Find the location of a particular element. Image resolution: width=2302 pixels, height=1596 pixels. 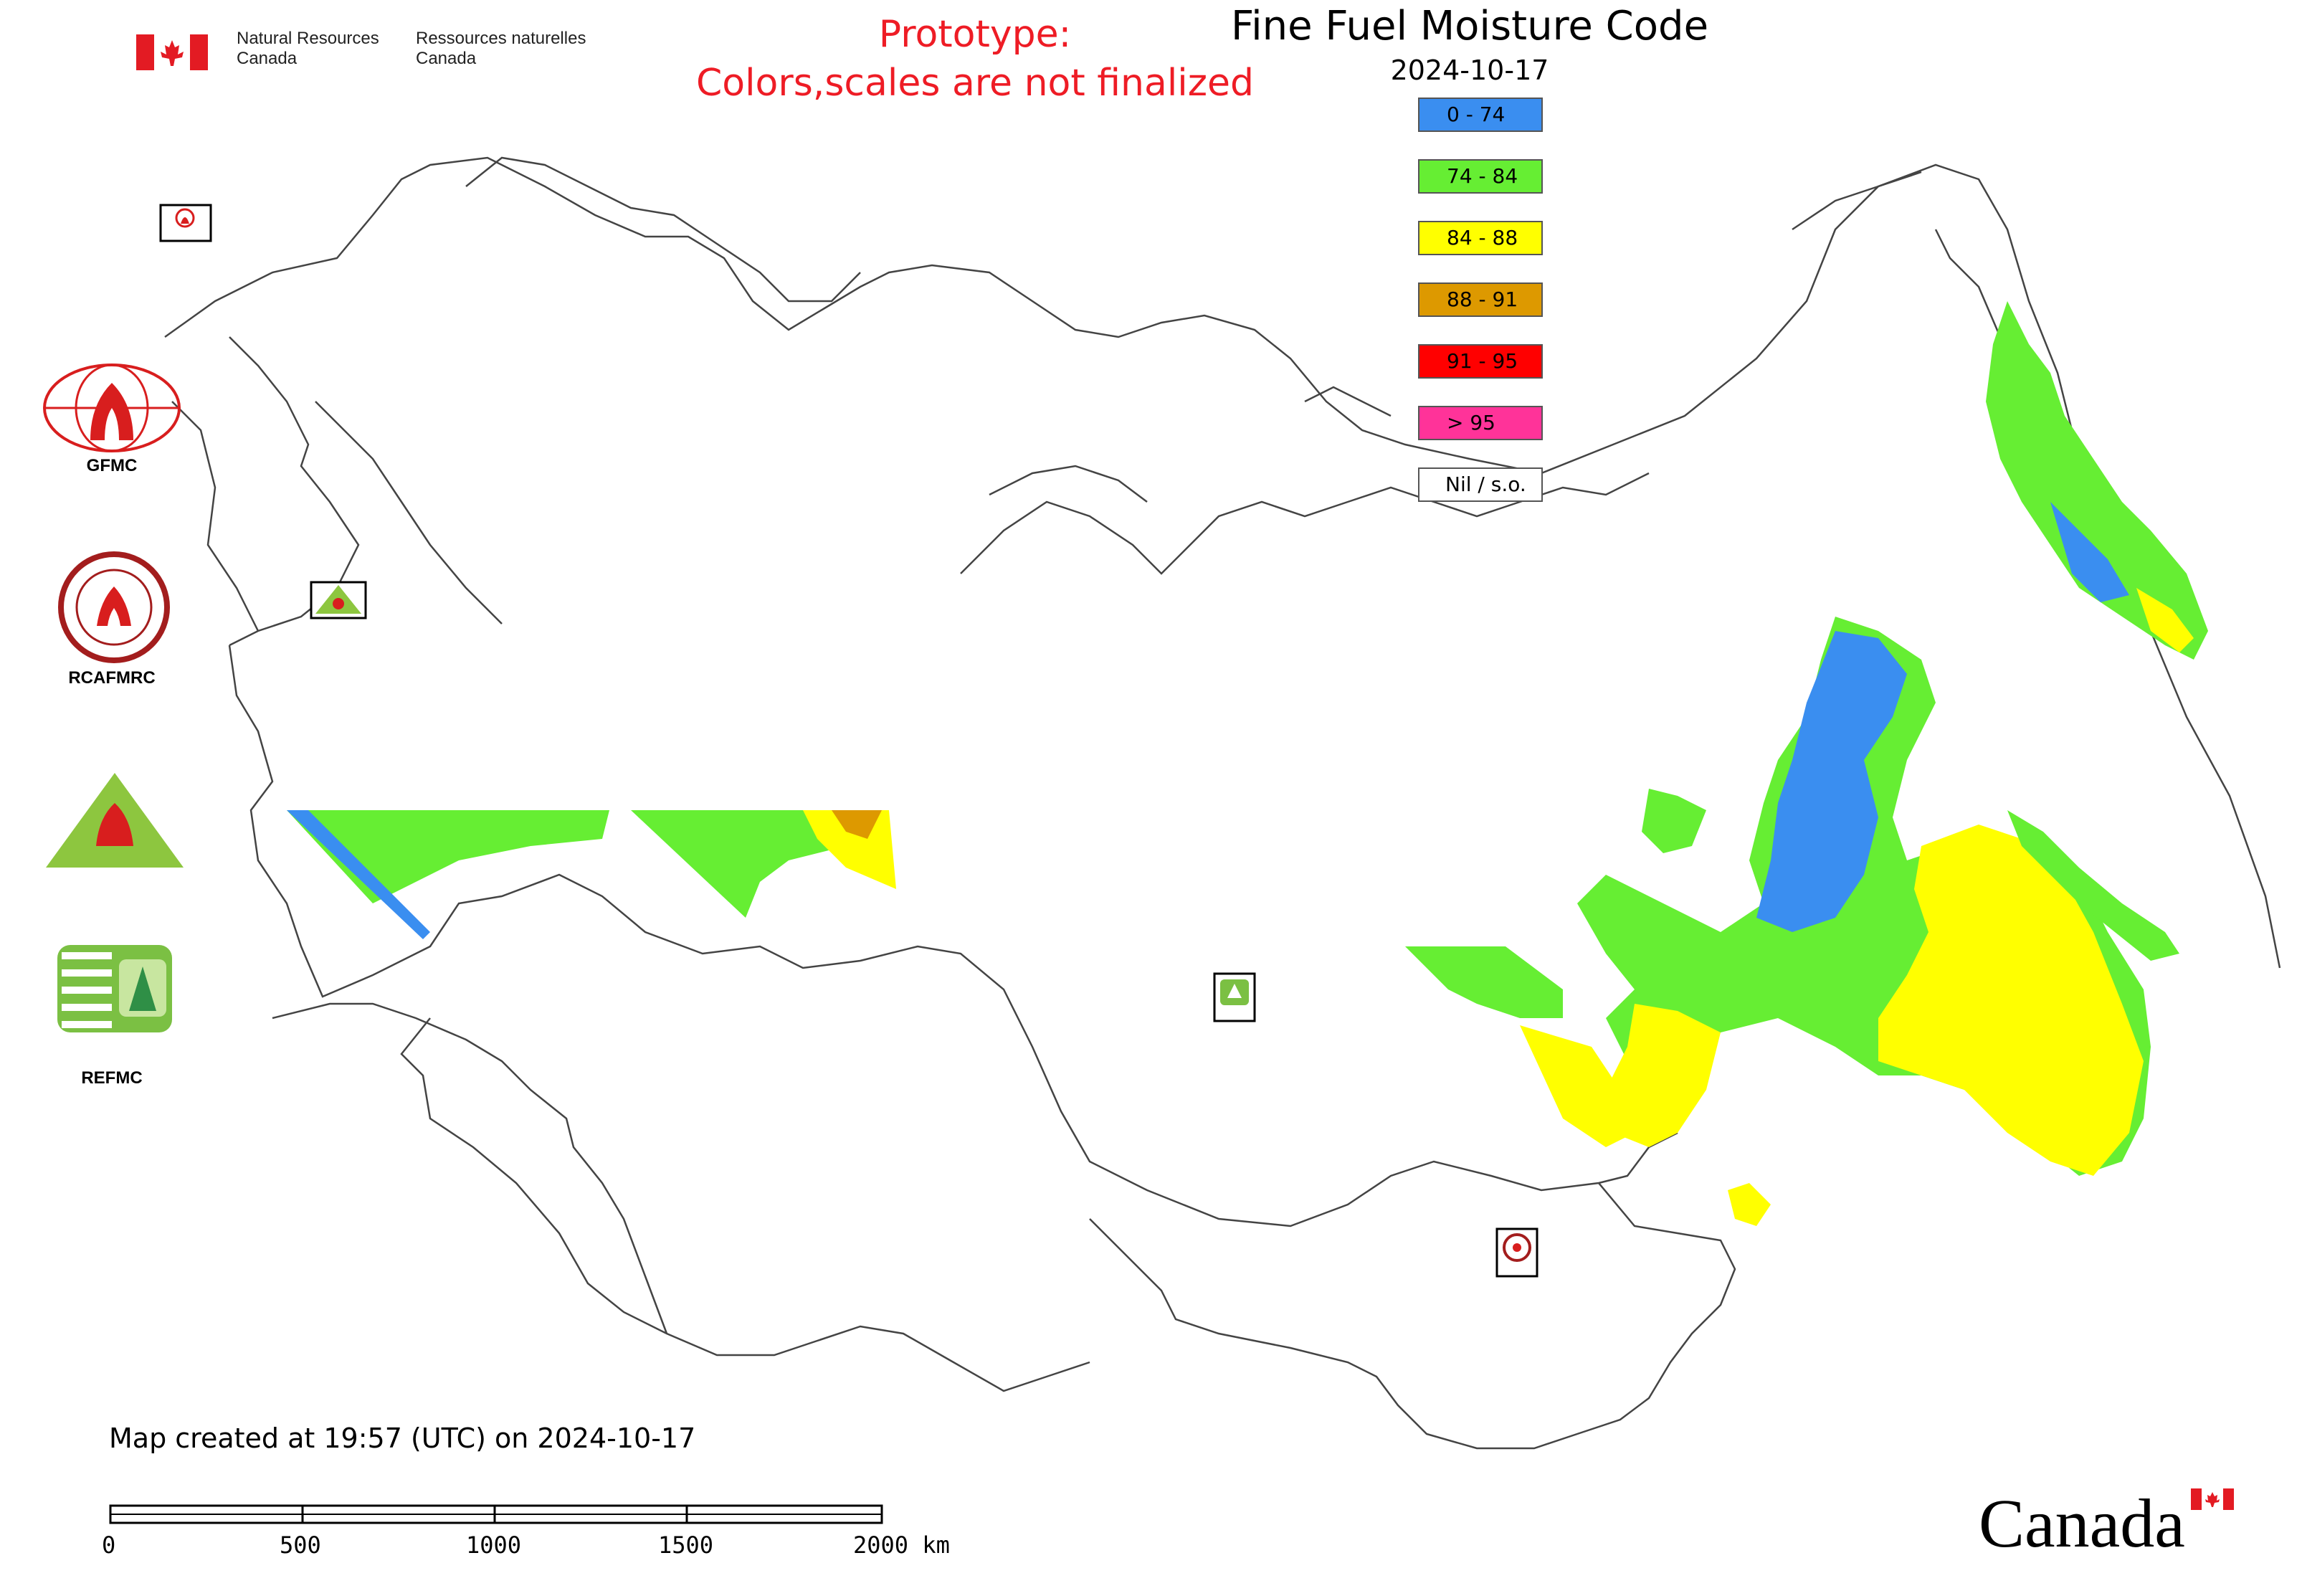

gfmc-logo is located at coordinates (112, 408).